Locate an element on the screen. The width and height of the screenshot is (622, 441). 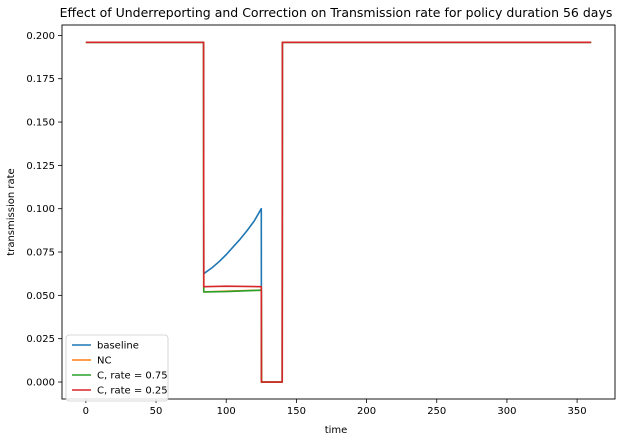
legend-box is located at coordinates (117, 368).